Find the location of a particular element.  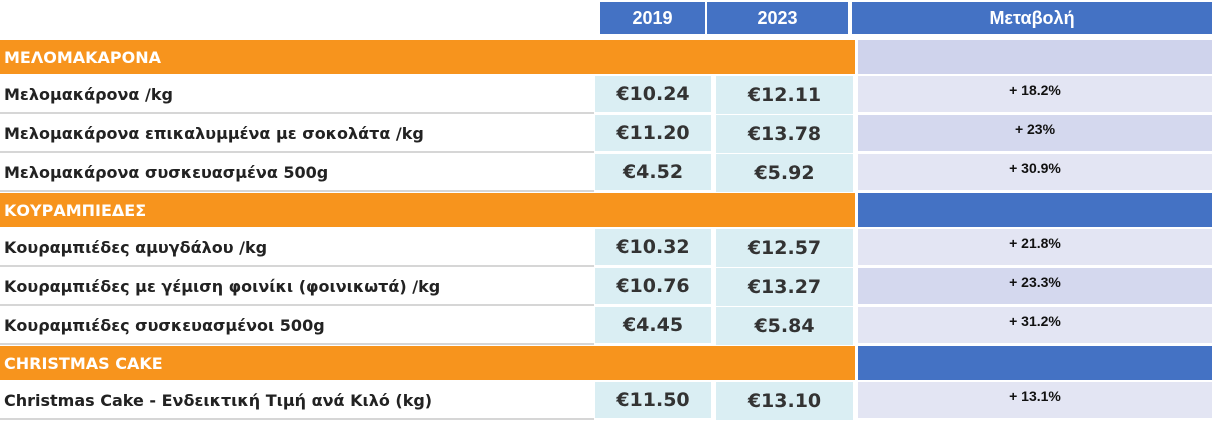

price-2019: €4.45 is located at coordinates (653, 325).